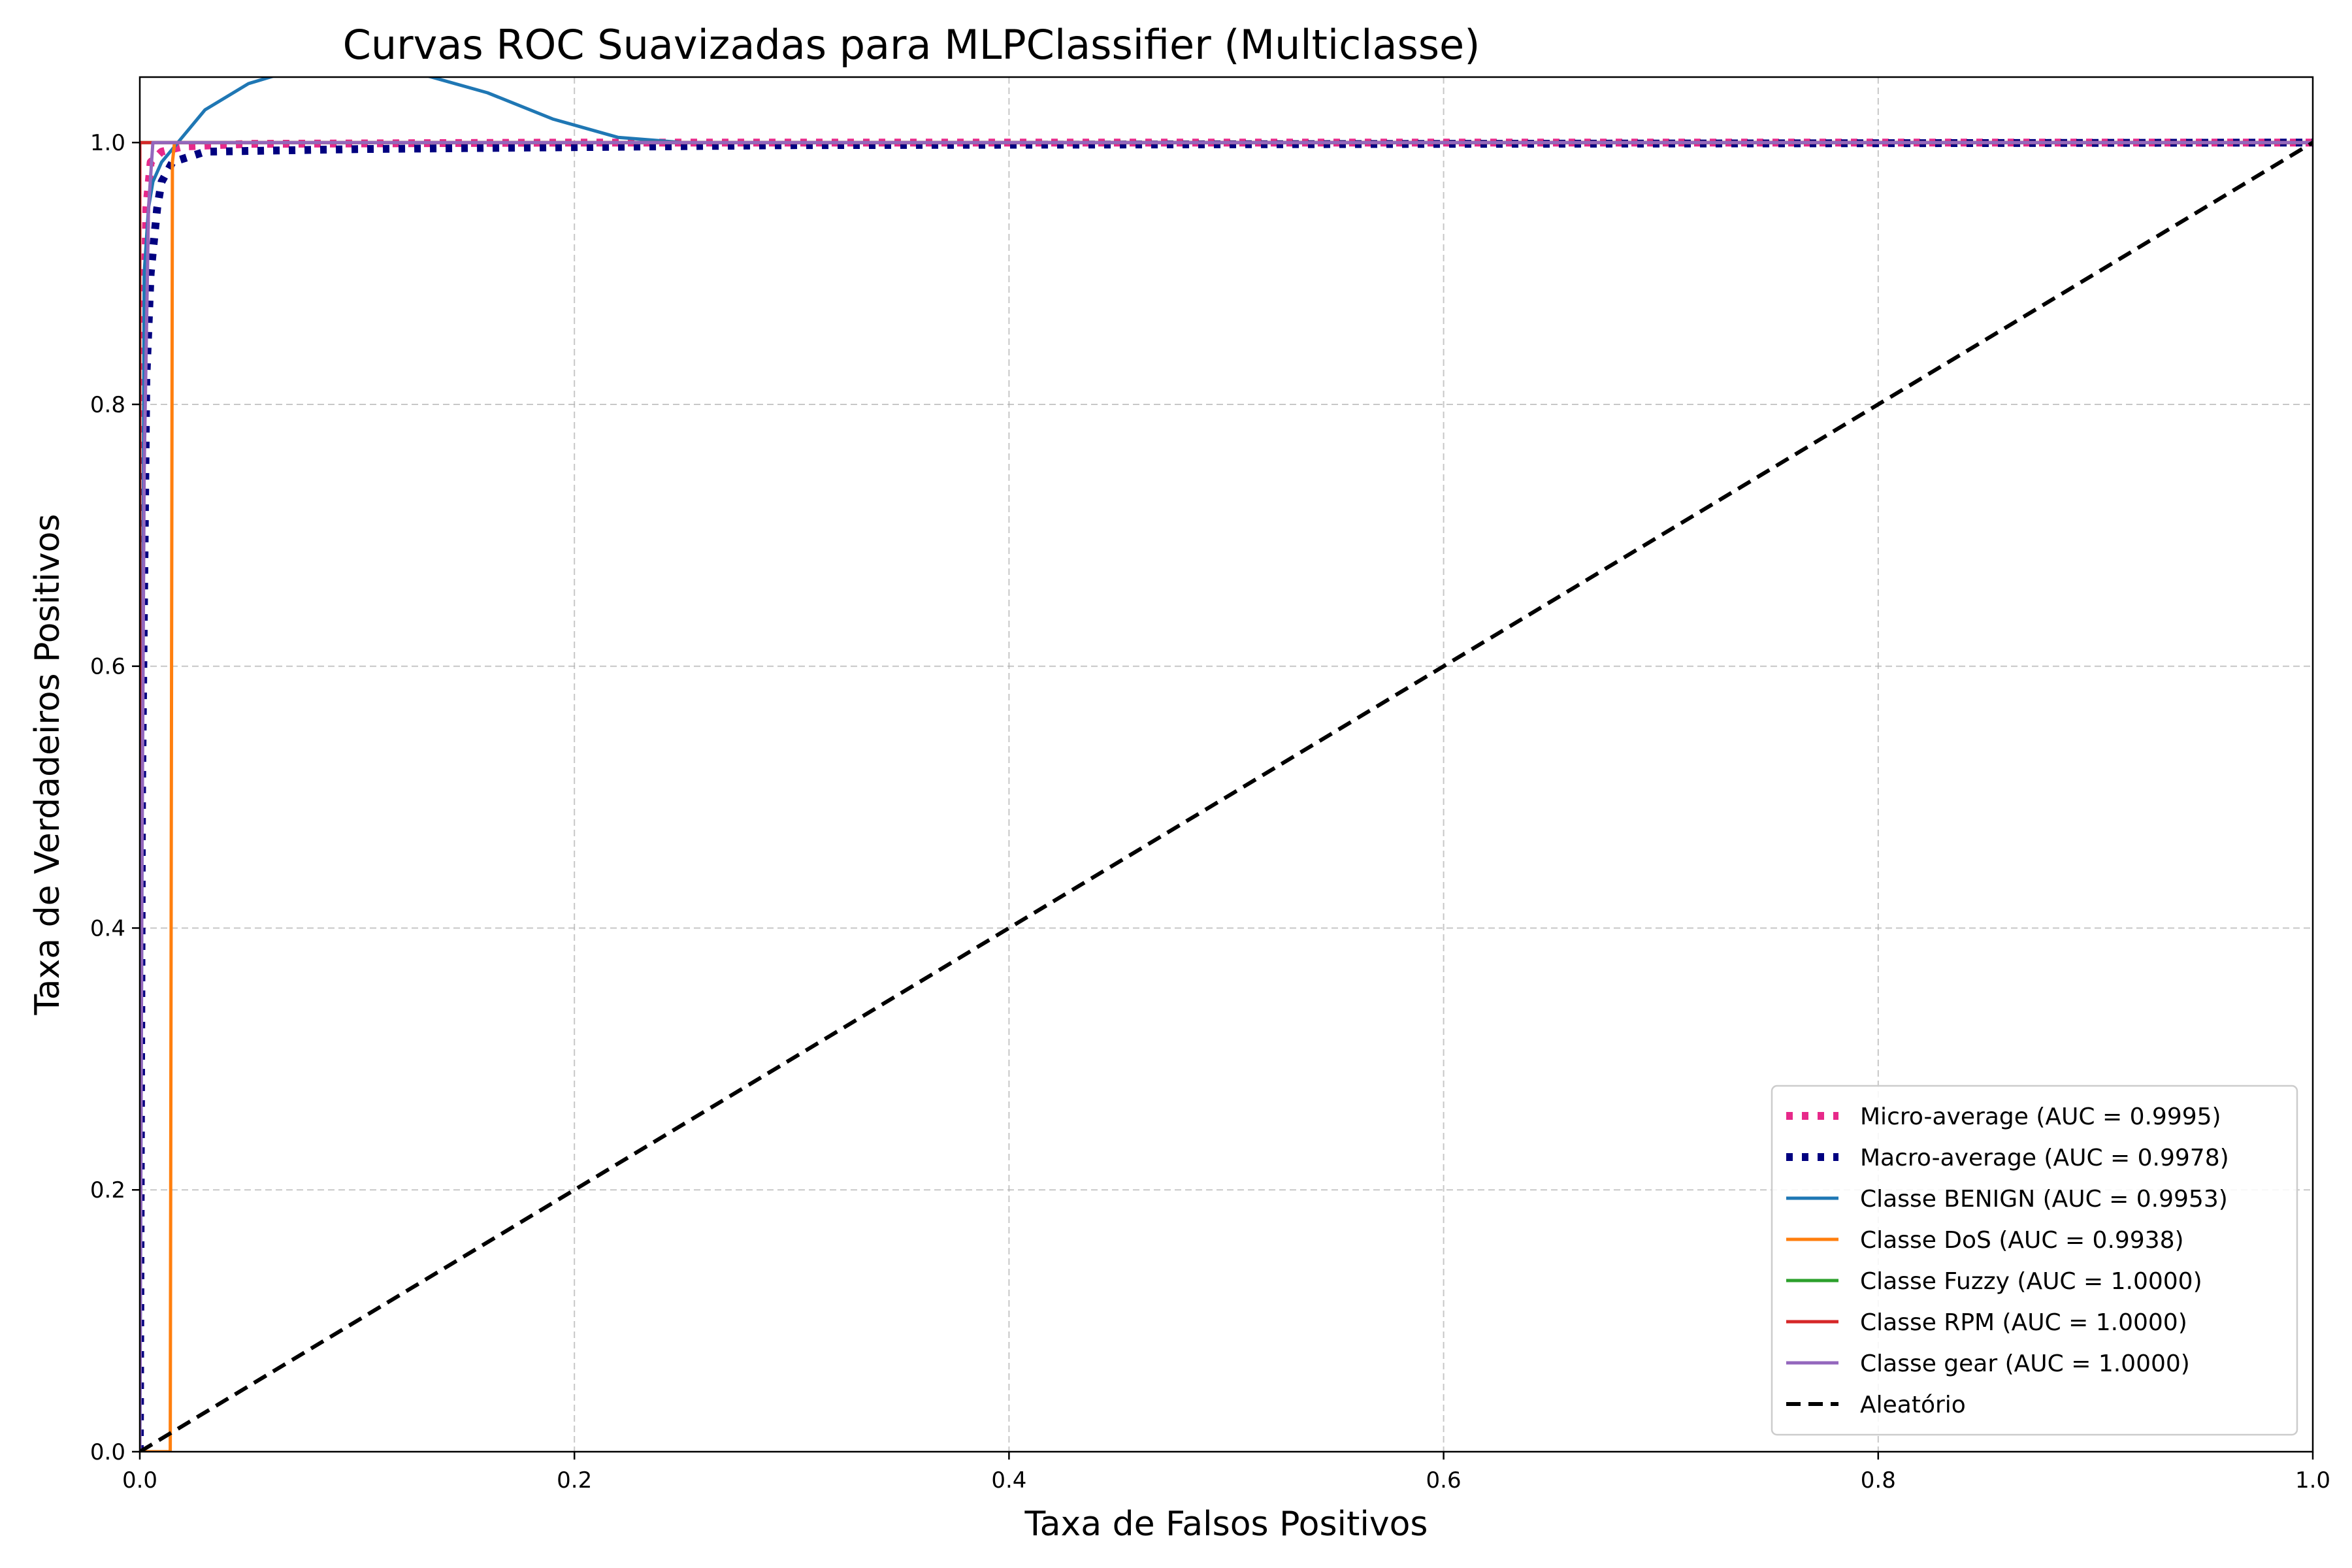  Describe the element at coordinates (1913, 1405) in the screenshot. I see `legend-label: Aleatório` at that location.